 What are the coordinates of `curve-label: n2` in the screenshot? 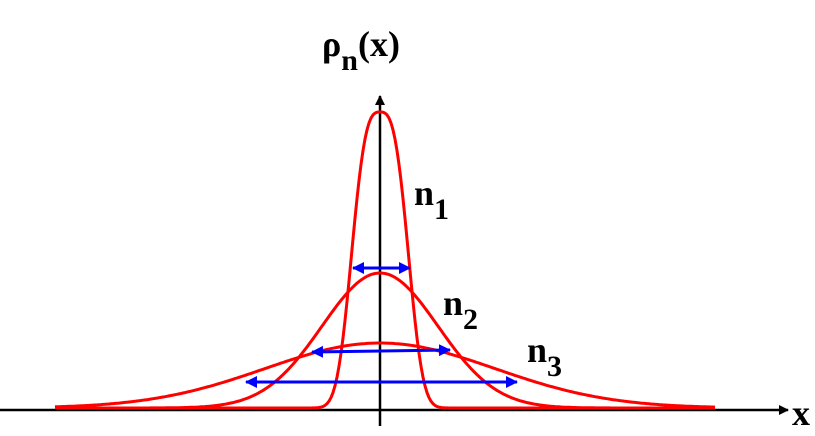 It's located at (460, 309).